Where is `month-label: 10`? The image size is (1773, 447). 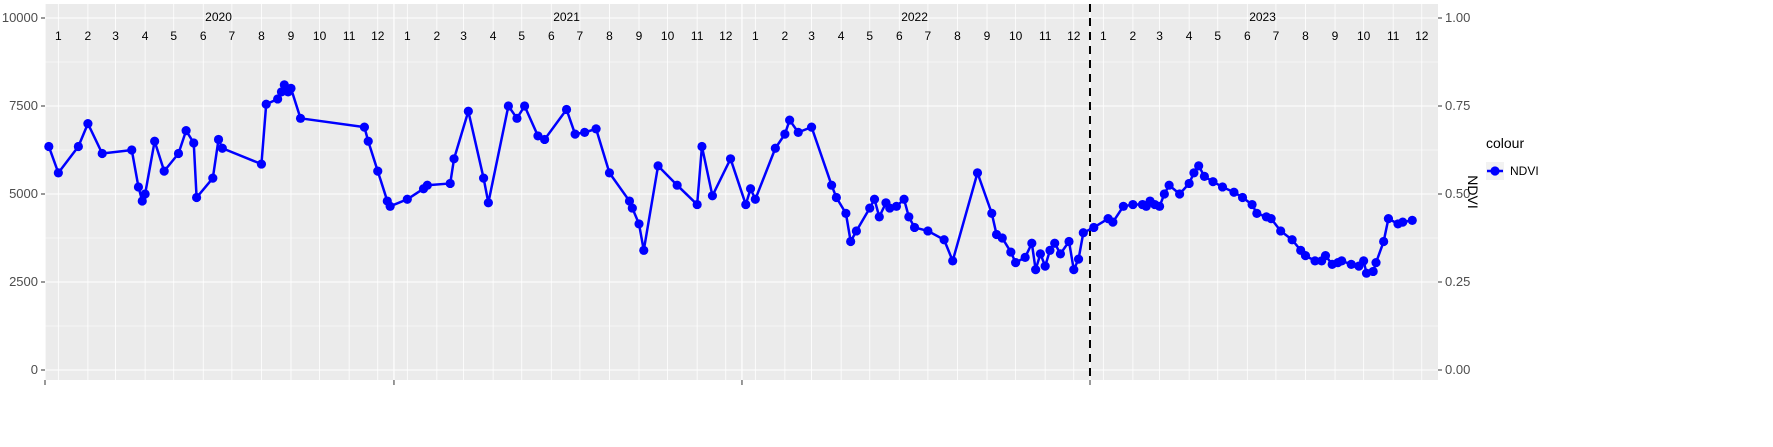
month-label: 10 is located at coordinates (320, 36).